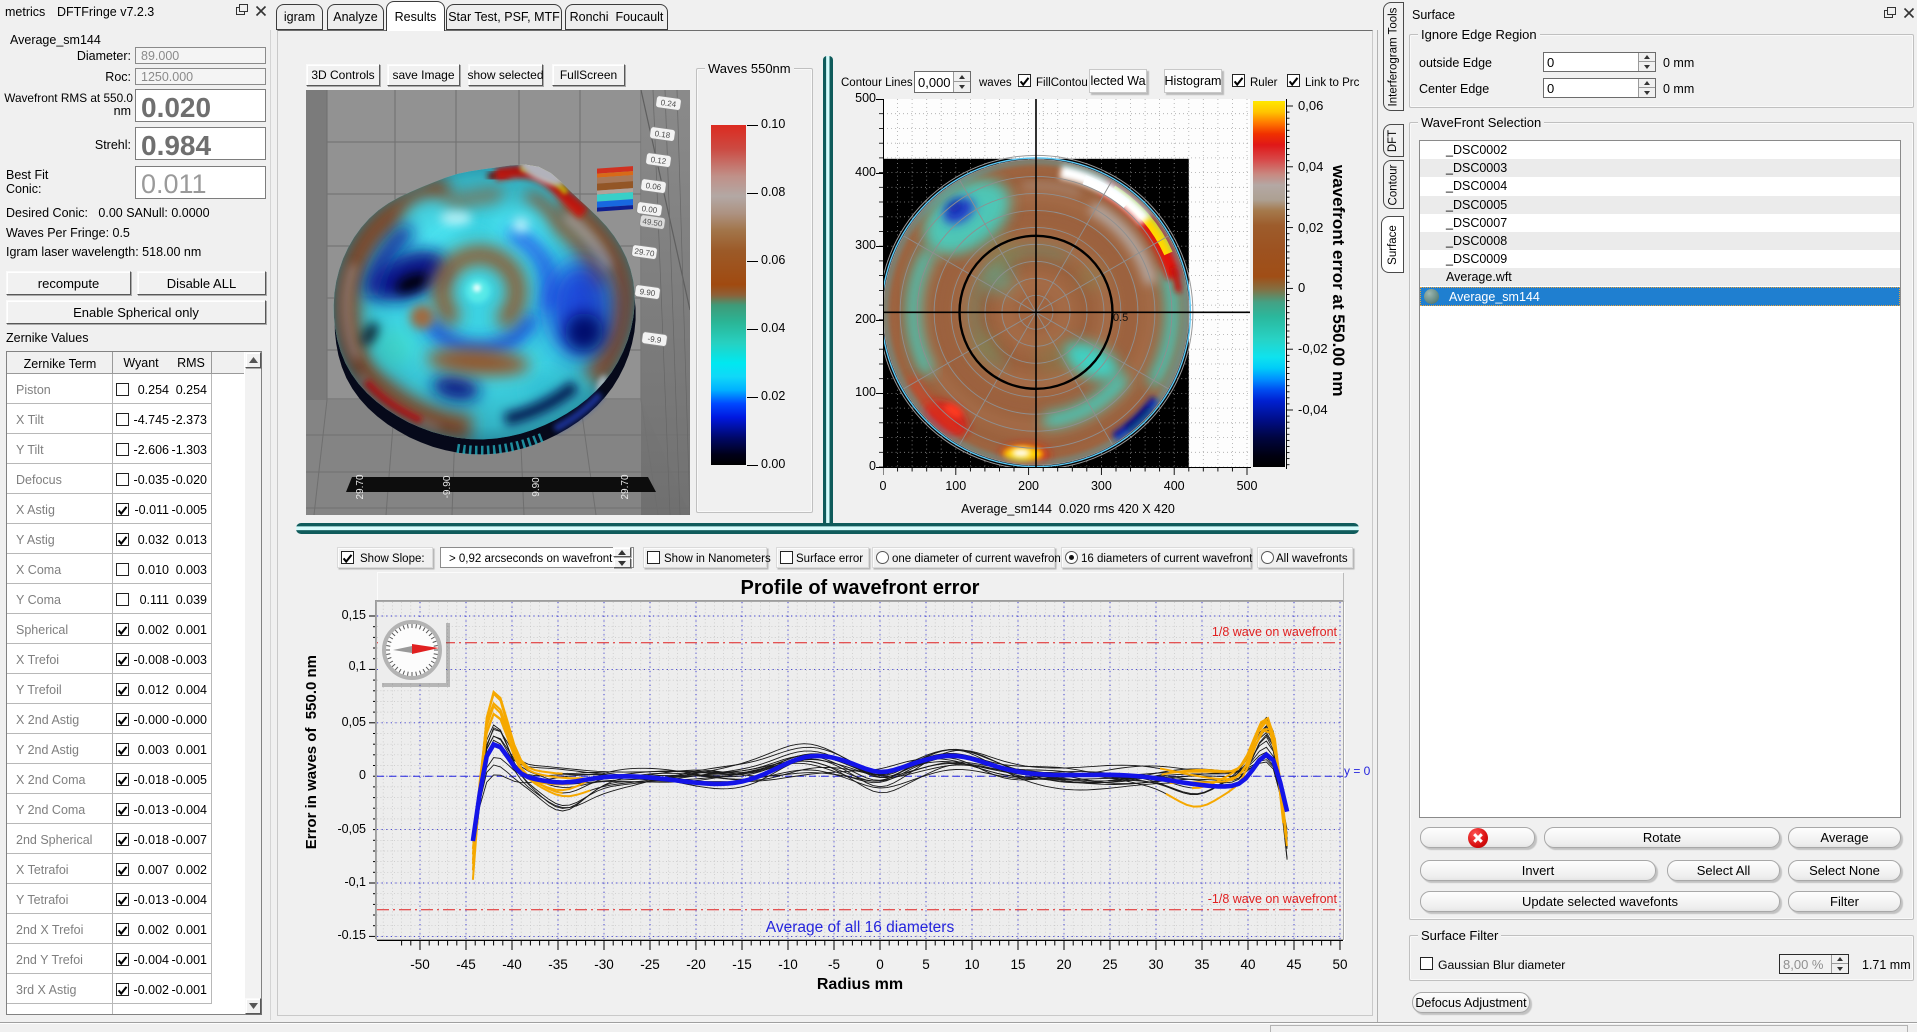  What do you see at coordinates (1120, 318) in the screenshot?
I see `svg-text: 0.5` at bounding box center [1120, 318].